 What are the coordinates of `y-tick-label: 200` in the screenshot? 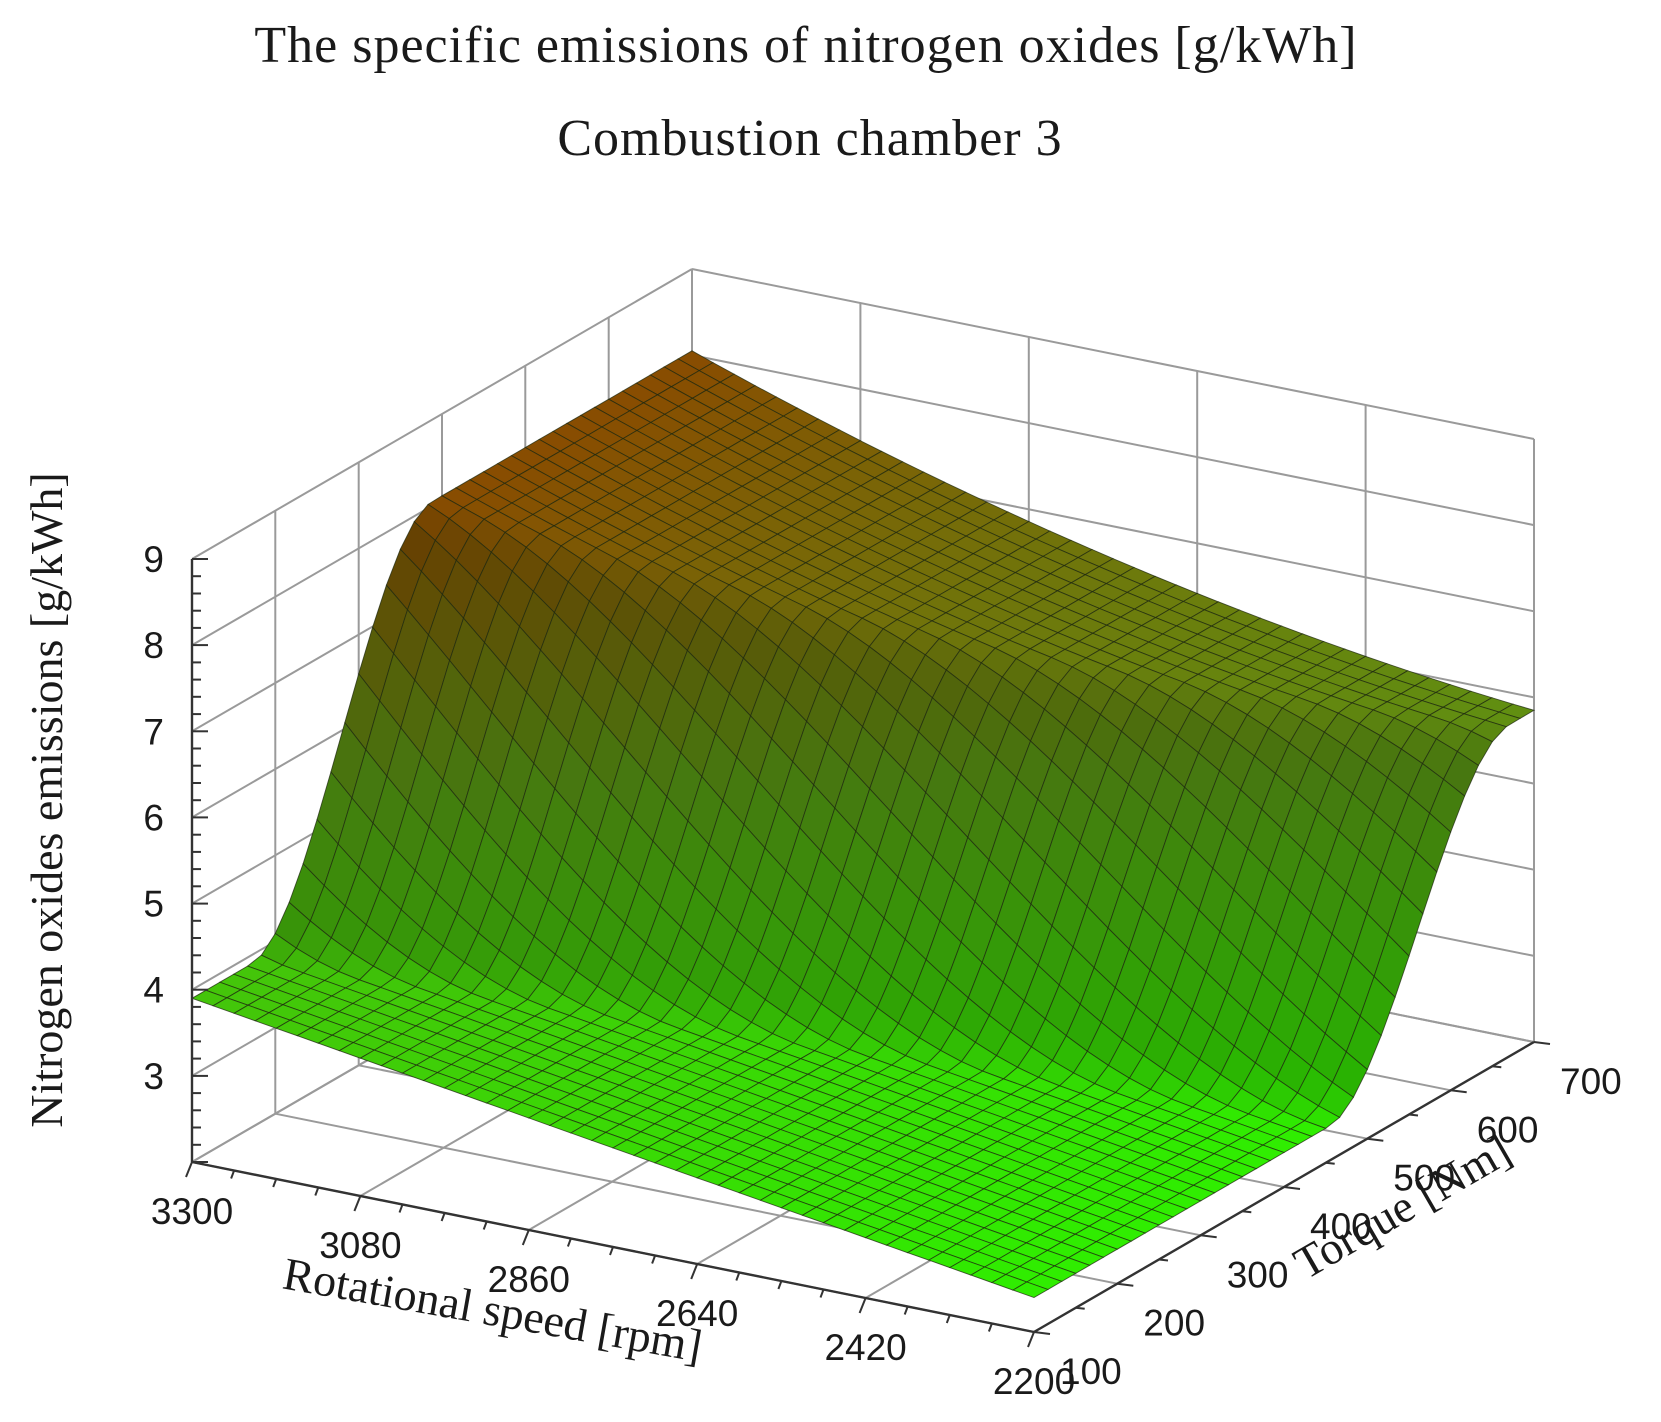 It's located at (1174, 1323).